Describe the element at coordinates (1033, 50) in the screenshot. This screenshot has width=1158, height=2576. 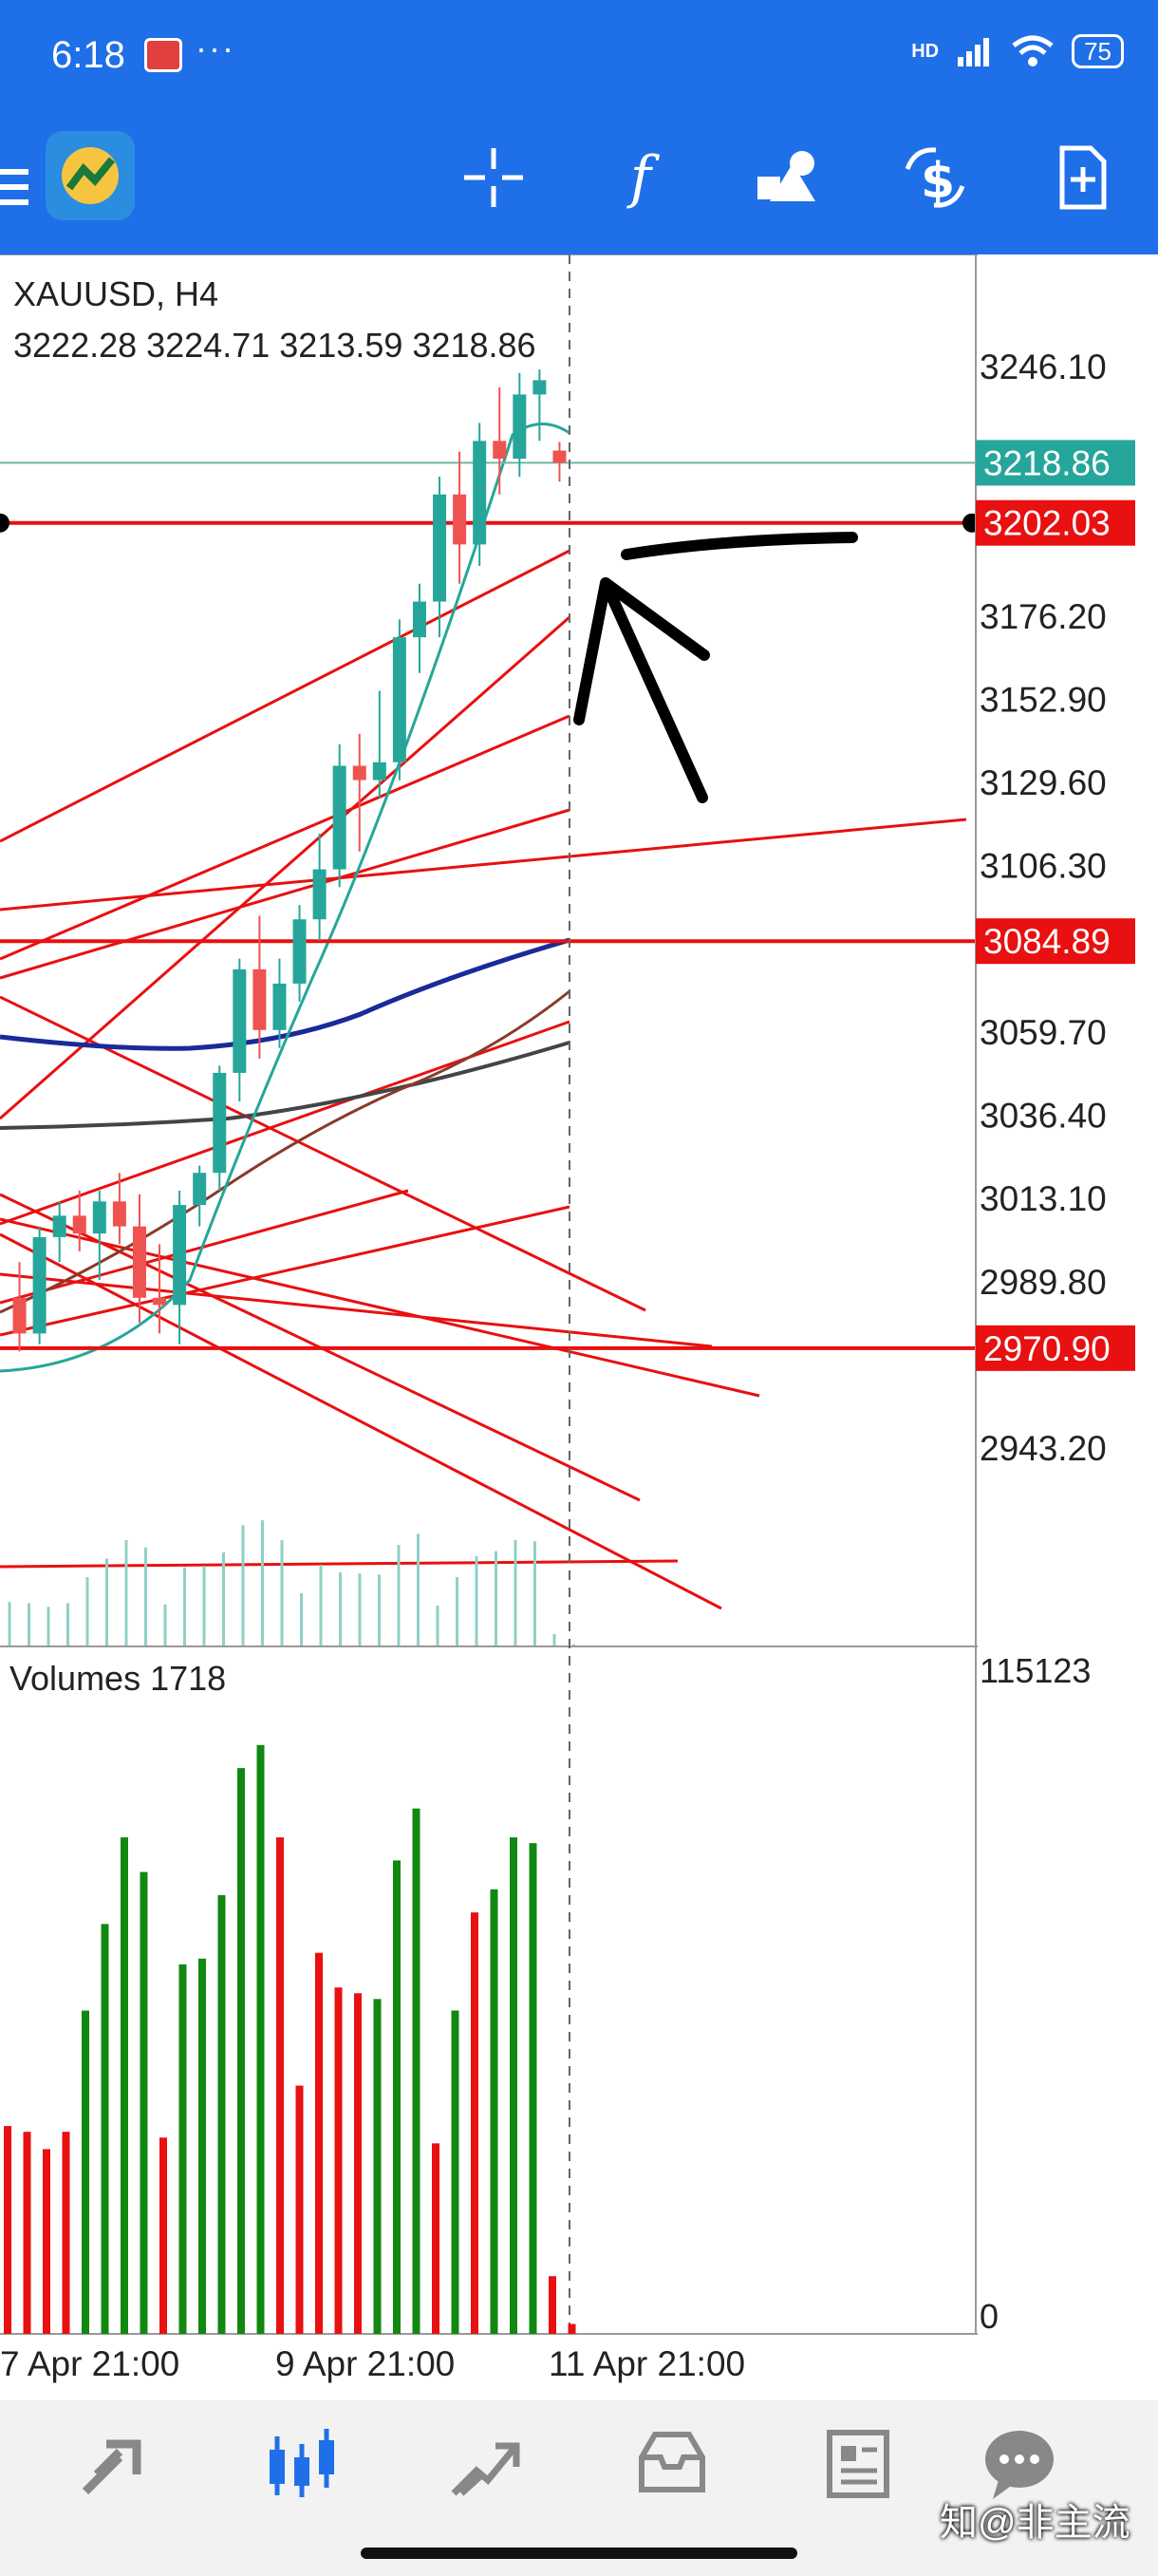
I see `wifi-icon` at that location.